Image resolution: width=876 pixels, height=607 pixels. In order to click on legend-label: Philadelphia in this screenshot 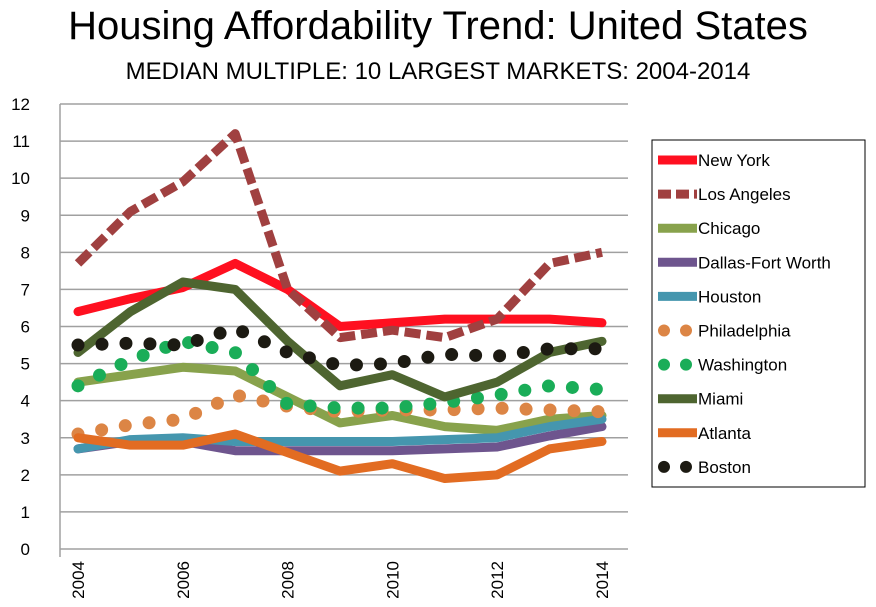, I will do `click(744, 331)`.